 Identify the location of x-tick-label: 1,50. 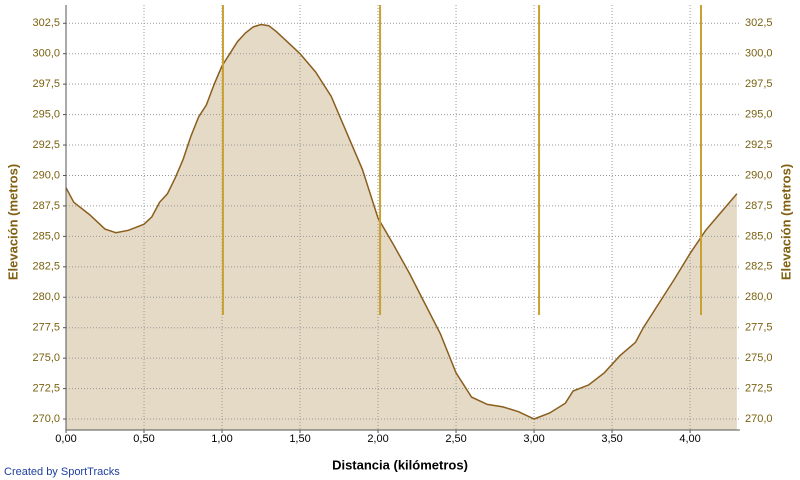
(299, 439).